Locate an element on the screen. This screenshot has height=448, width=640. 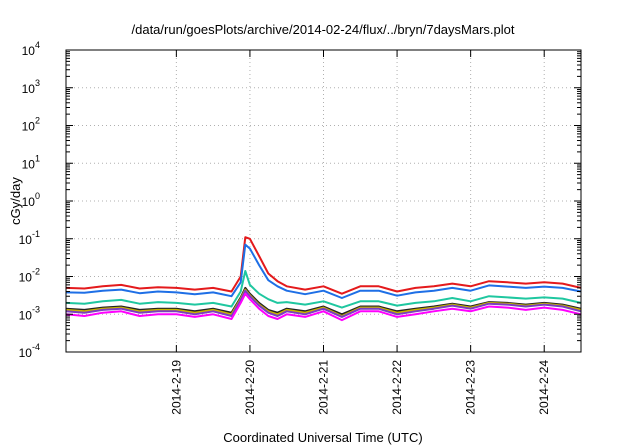
x-tick-label: 2014-2-23 is located at coordinates (471, 387).